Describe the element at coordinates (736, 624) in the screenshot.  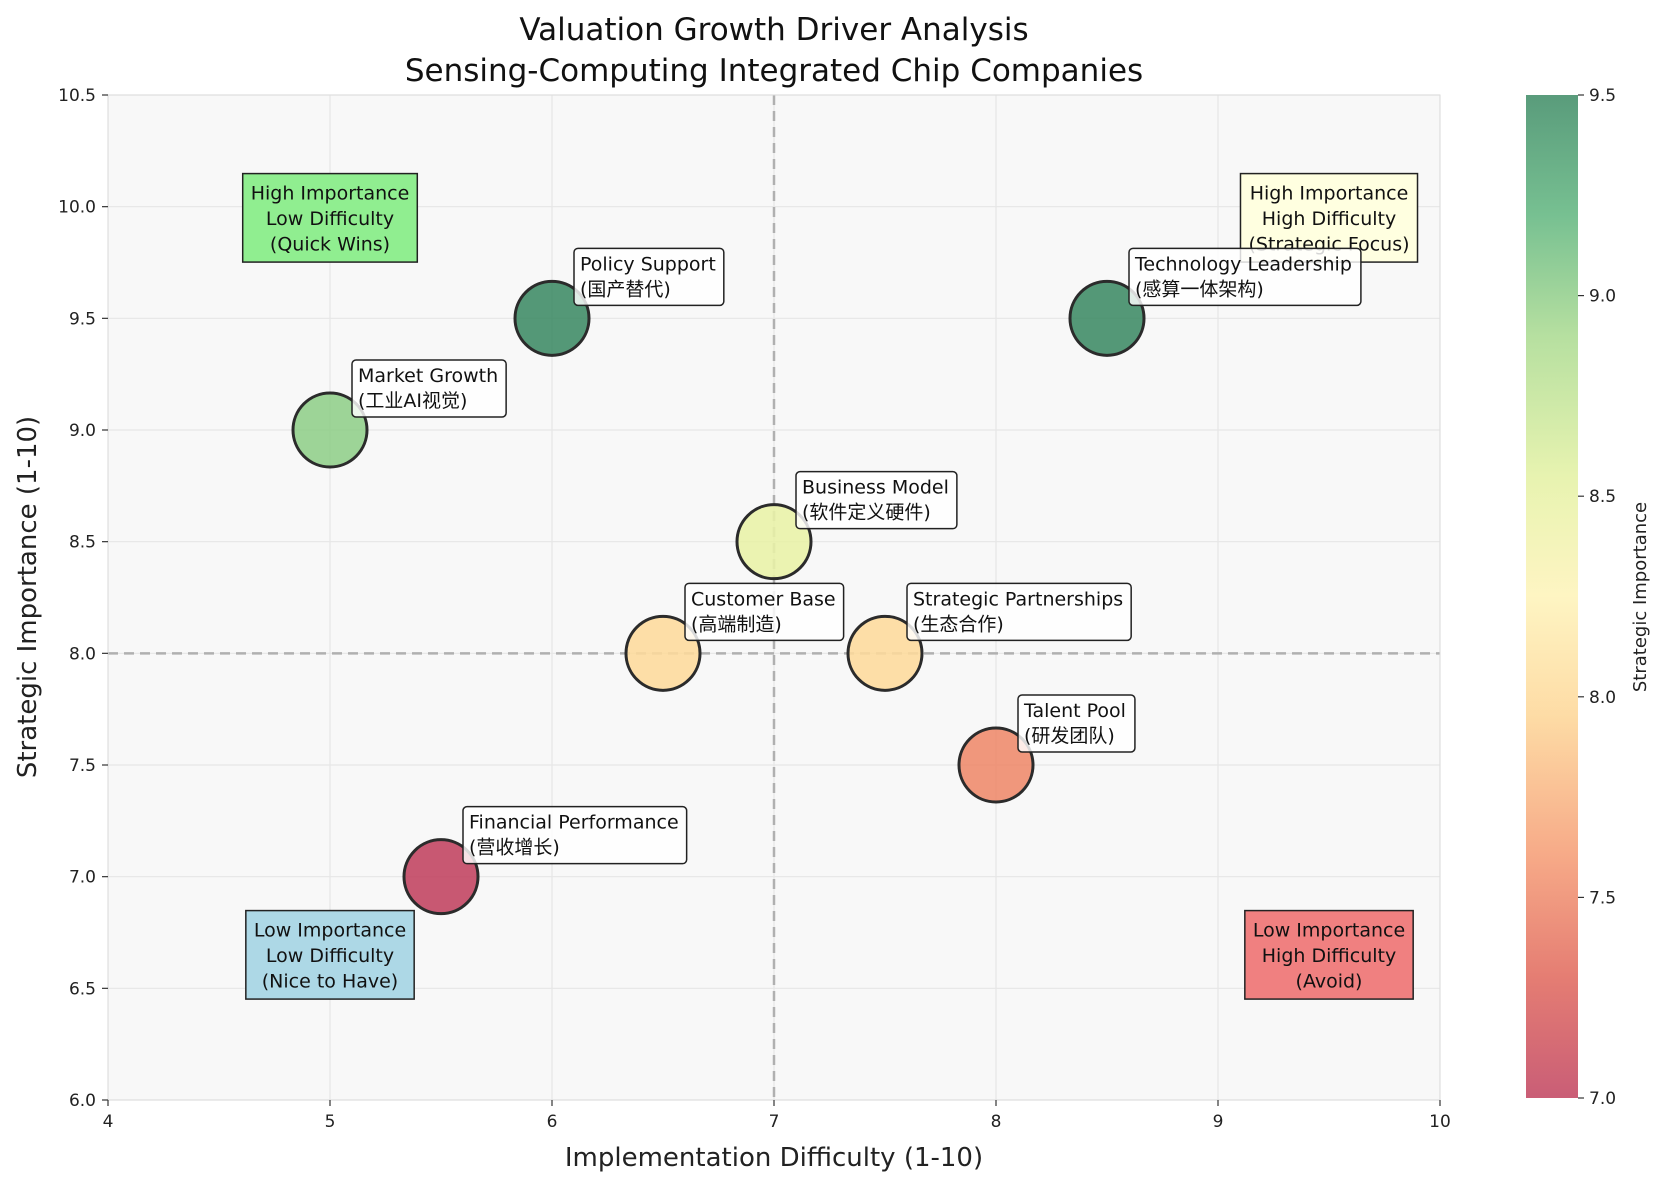
I see `annotation-sublabel: (高端制造)` at that location.